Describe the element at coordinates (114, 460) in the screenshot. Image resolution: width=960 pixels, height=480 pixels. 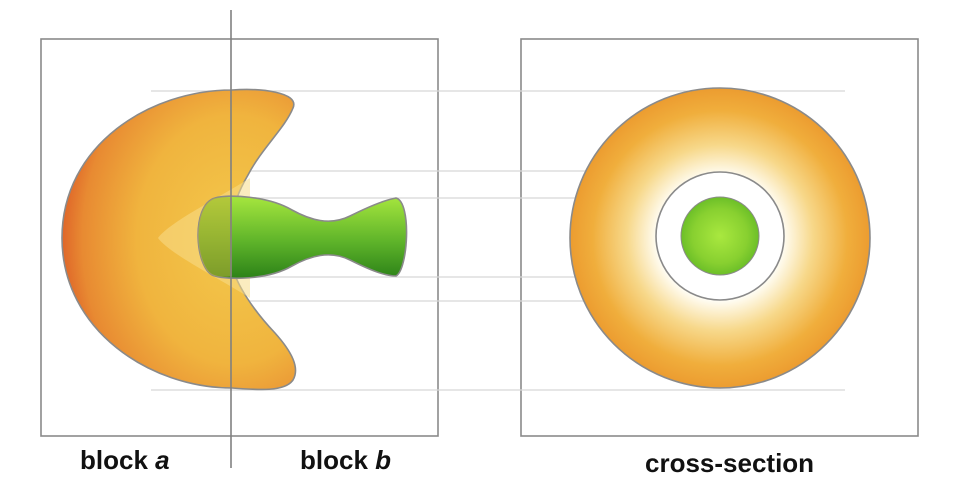
I see `block-a-label-prefix: block` at that location.